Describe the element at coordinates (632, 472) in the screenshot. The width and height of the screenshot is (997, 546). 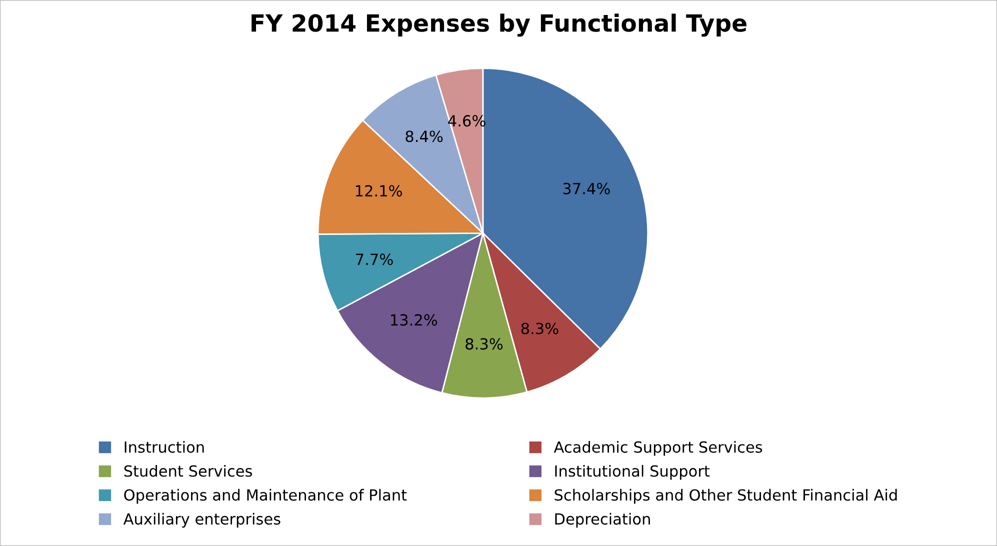
I see `legend-label: Institutional Support` at that location.